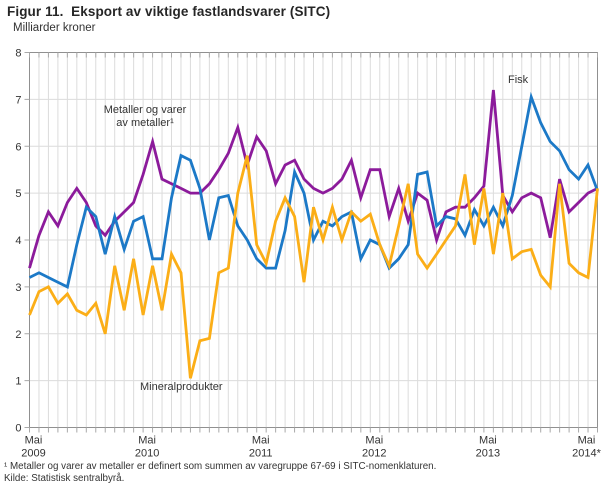 Image resolution: width=610 pixels, height=488 pixels. What do you see at coordinates (18, 335) in the screenshot?
I see `y-tick-label: 2` at bounding box center [18, 335].